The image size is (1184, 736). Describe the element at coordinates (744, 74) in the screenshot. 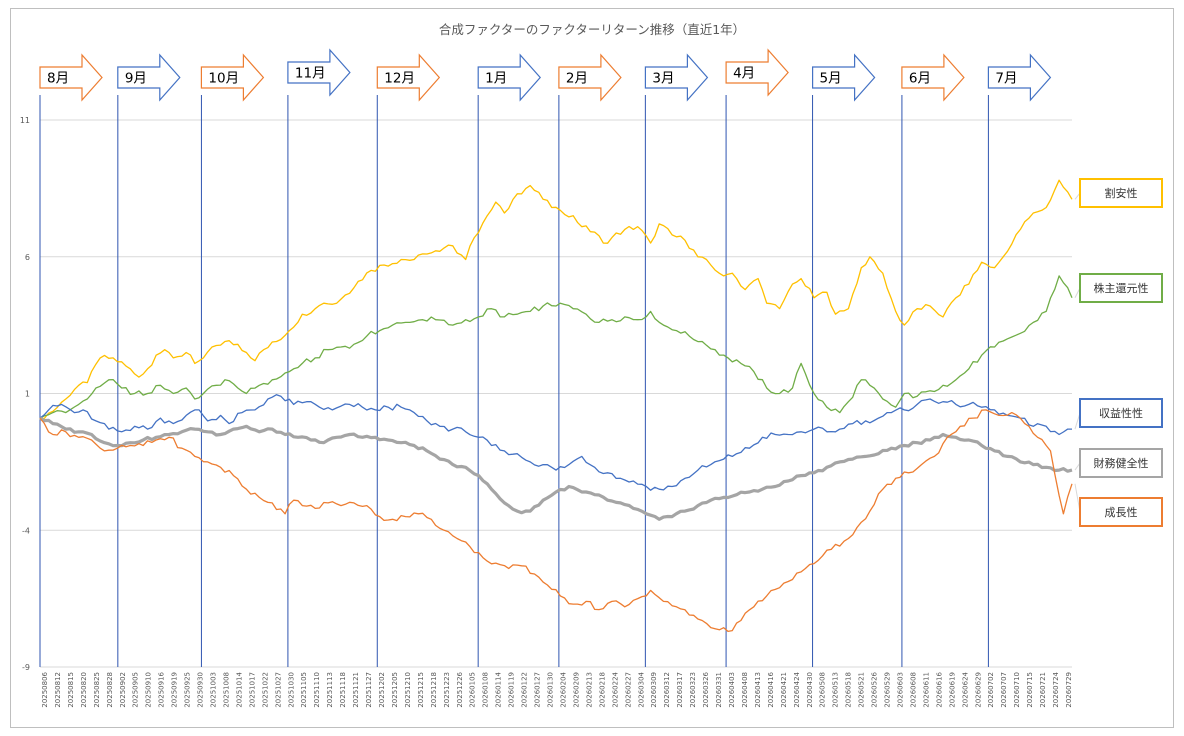

I see `month-label: 4月` at that location.